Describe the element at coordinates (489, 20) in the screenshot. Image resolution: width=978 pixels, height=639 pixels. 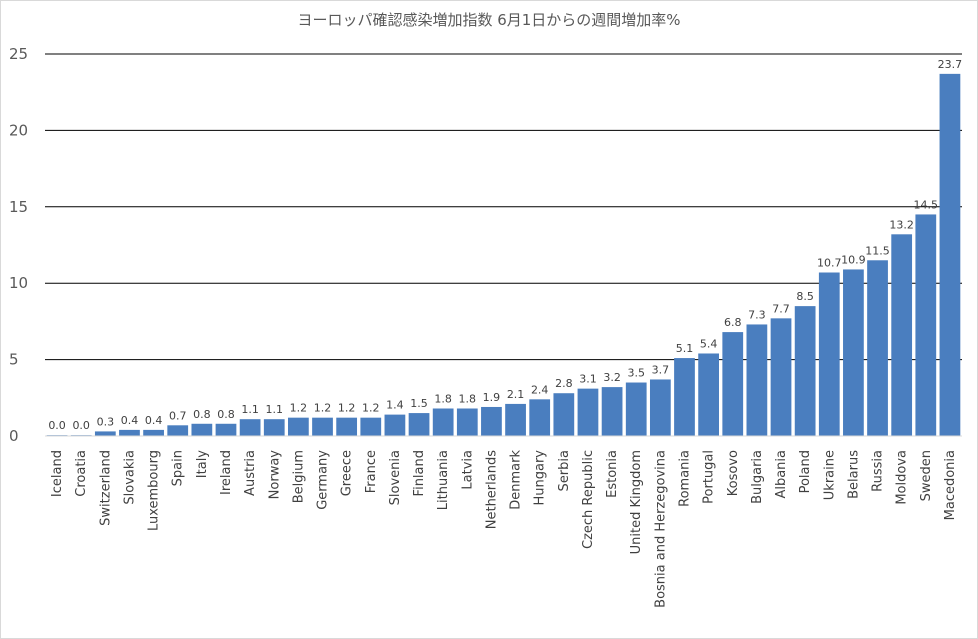
I see `chart-title: ヨーロッパ確認感染増加指数 6月1日からの週間増加率%` at that location.